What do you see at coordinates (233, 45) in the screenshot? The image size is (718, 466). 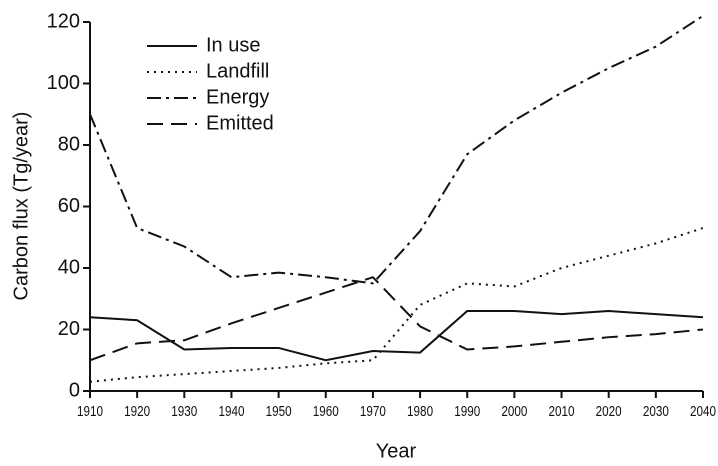 I see `legend-label: In use` at bounding box center [233, 45].